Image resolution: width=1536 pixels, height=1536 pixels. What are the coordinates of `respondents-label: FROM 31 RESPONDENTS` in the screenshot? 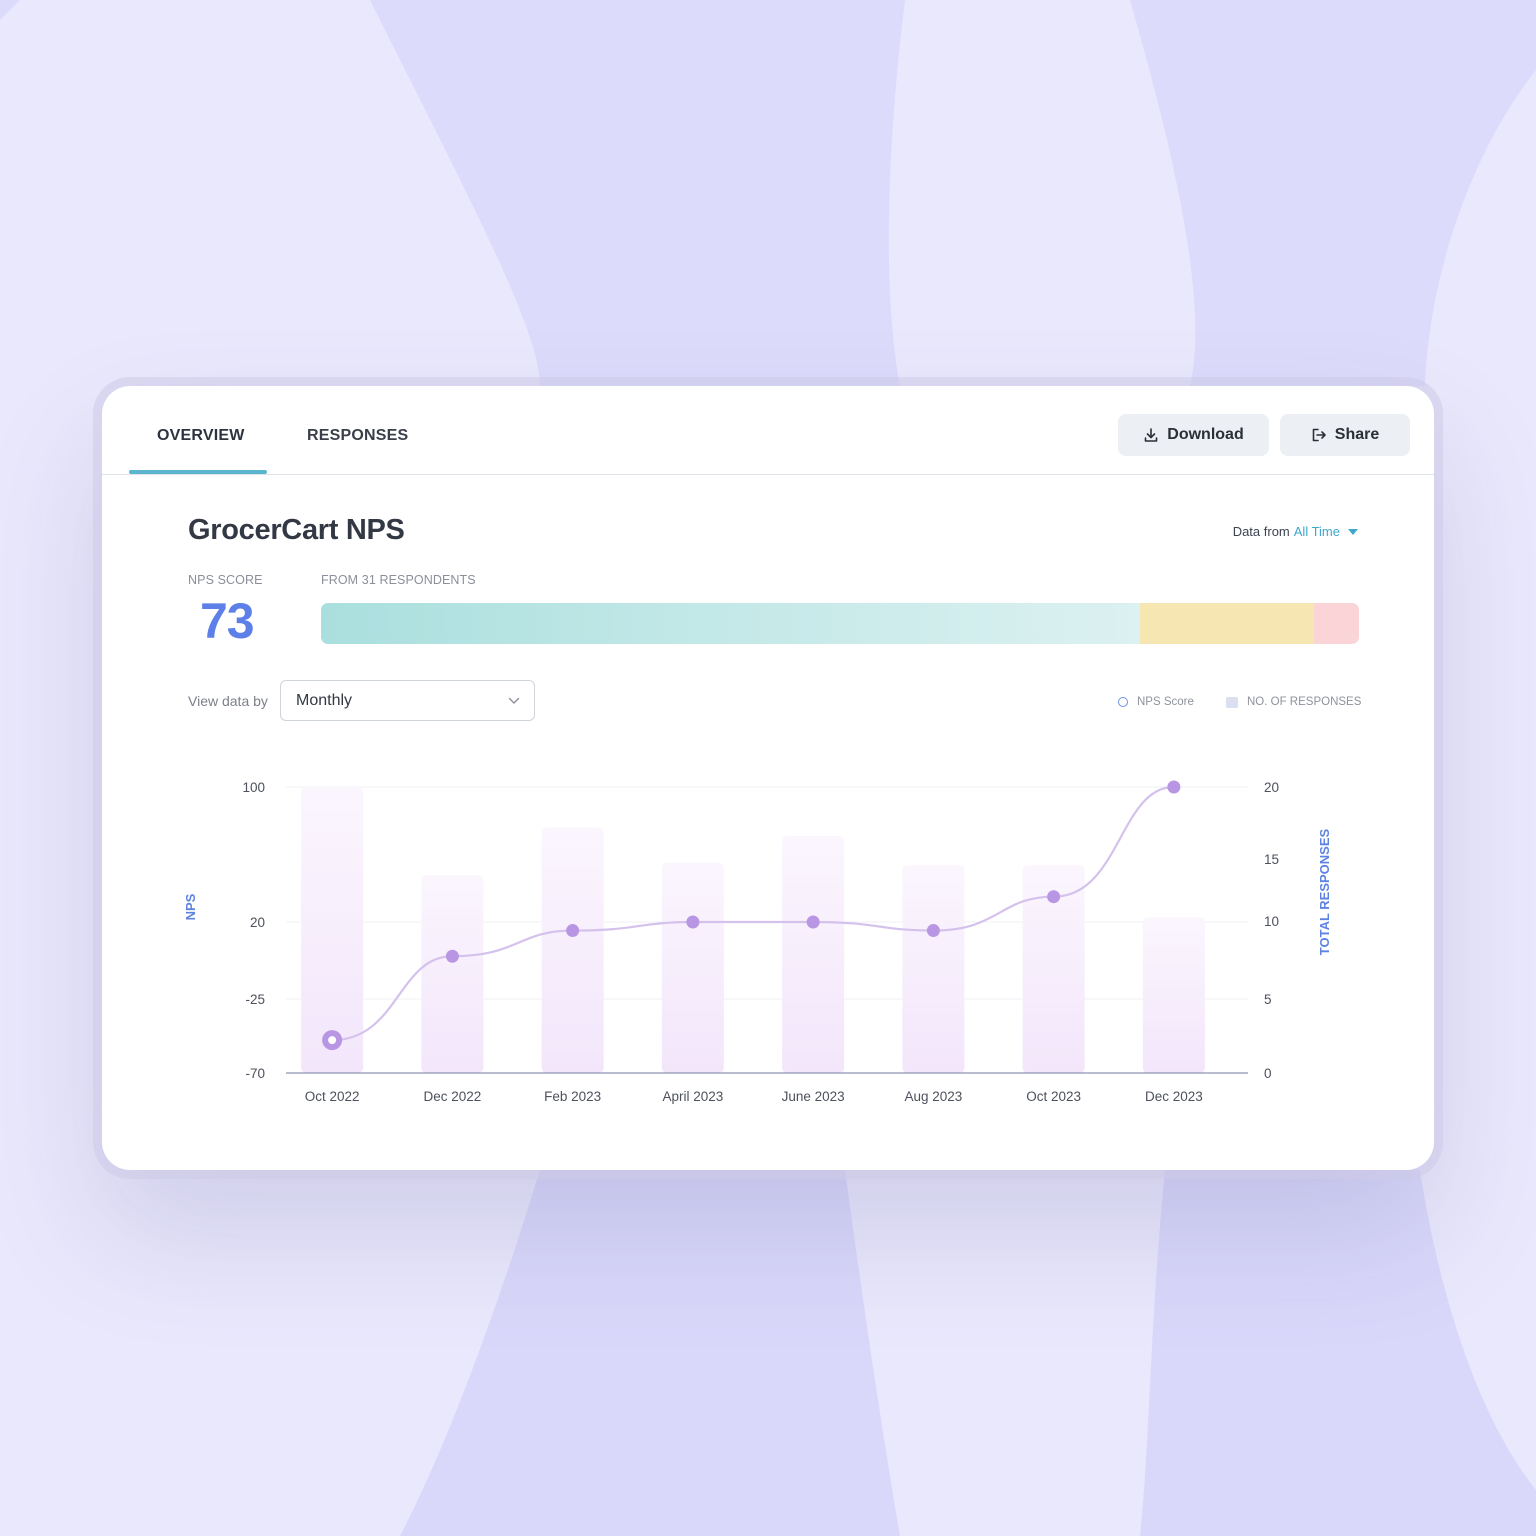 It's located at (398, 580).